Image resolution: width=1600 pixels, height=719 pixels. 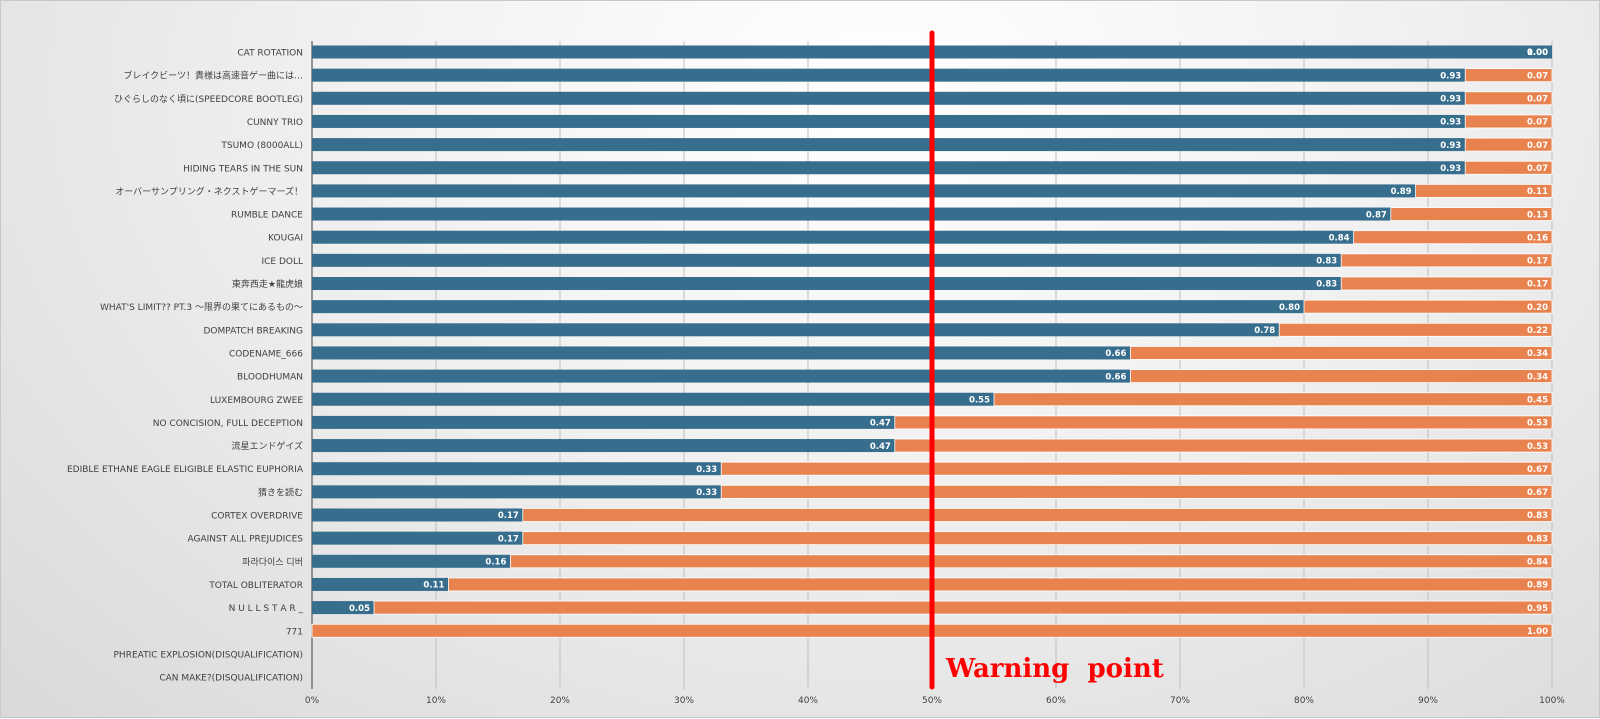 What do you see at coordinates (932, 701) in the screenshot?
I see `x-tick-label: 50%` at bounding box center [932, 701].